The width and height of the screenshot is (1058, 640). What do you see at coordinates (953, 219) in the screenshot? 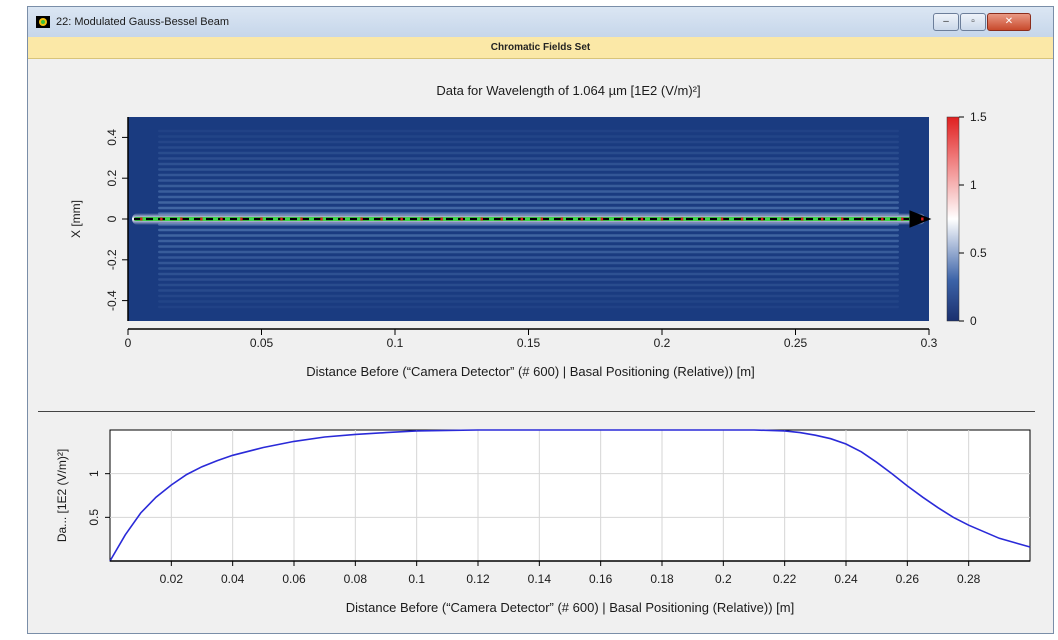
I see `colorbar` at bounding box center [953, 219].